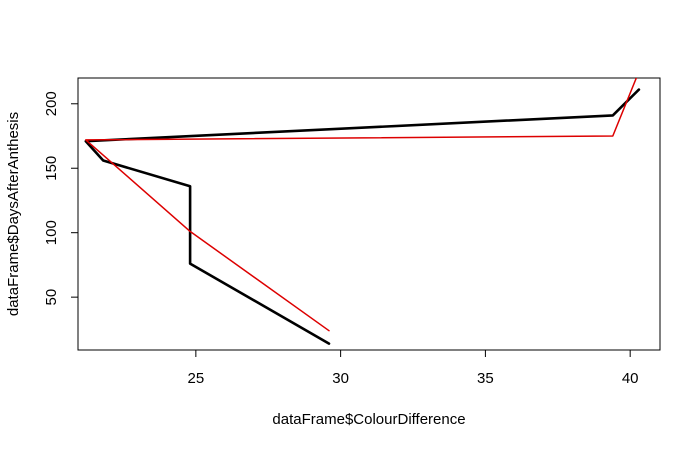  Describe the element at coordinates (340, 378) in the screenshot. I see `x-tick-label: 30` at that location.